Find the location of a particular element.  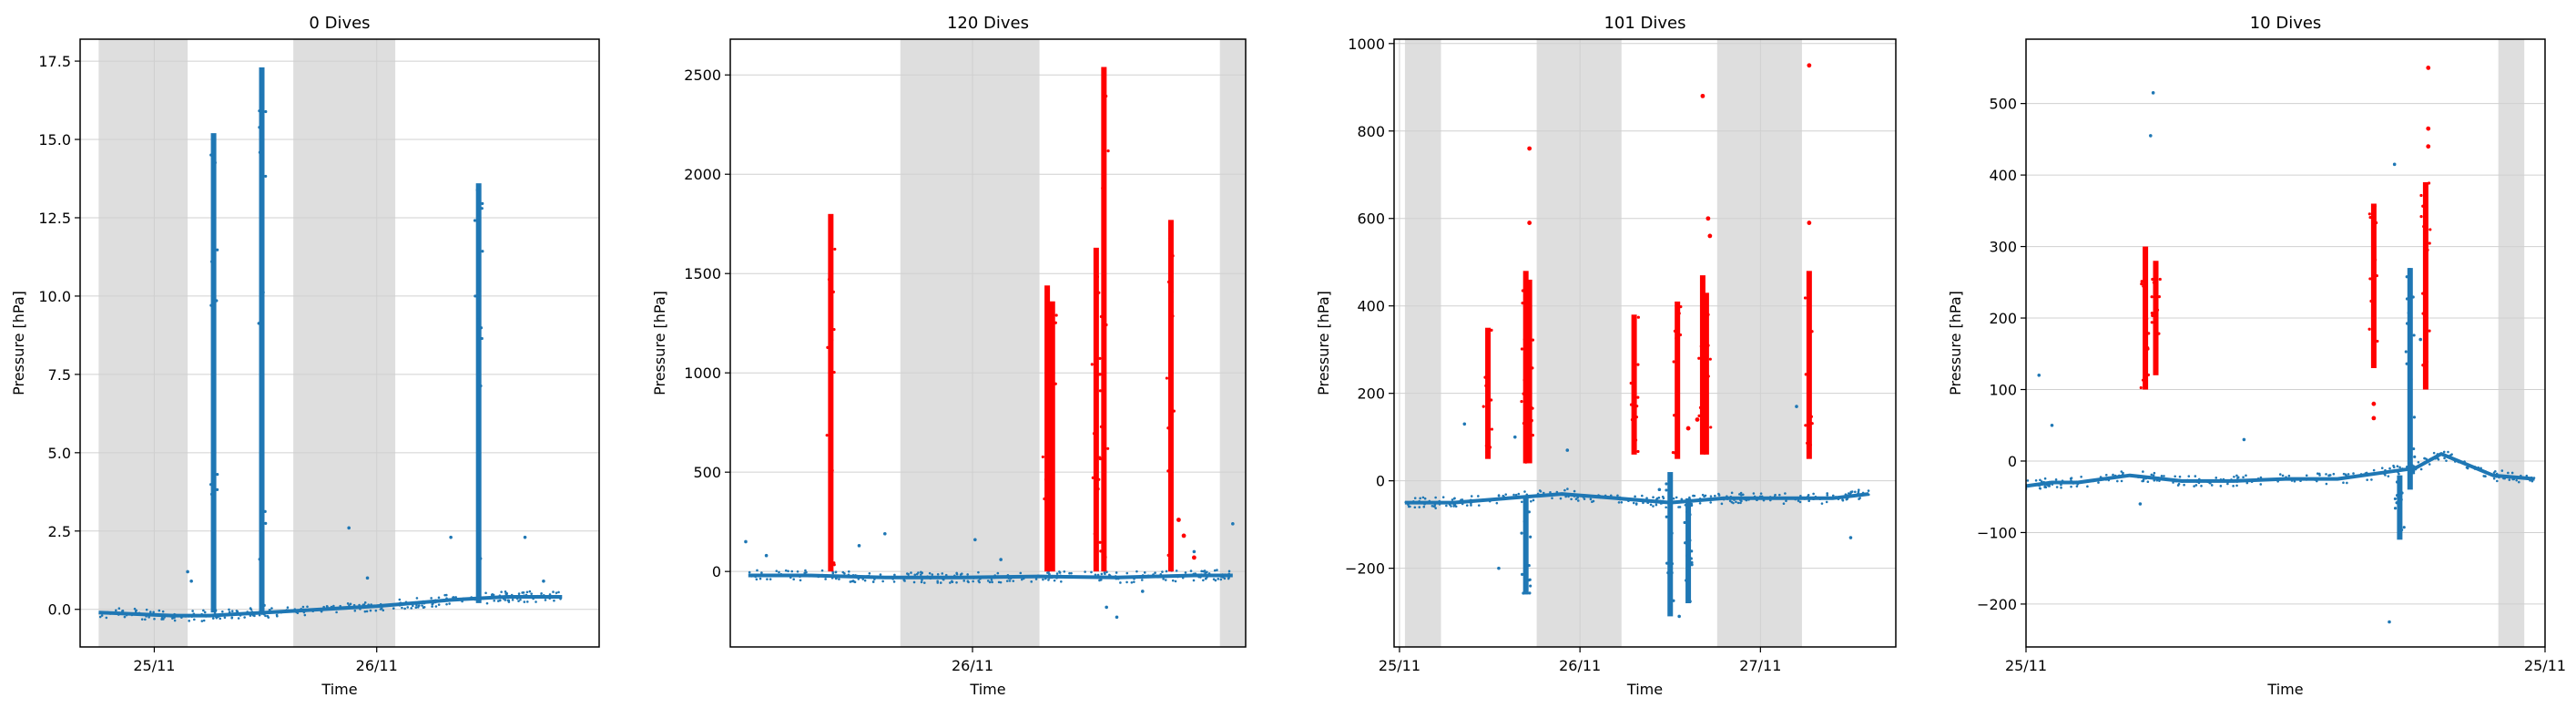

night-band is located at coordinates (1233, 343).